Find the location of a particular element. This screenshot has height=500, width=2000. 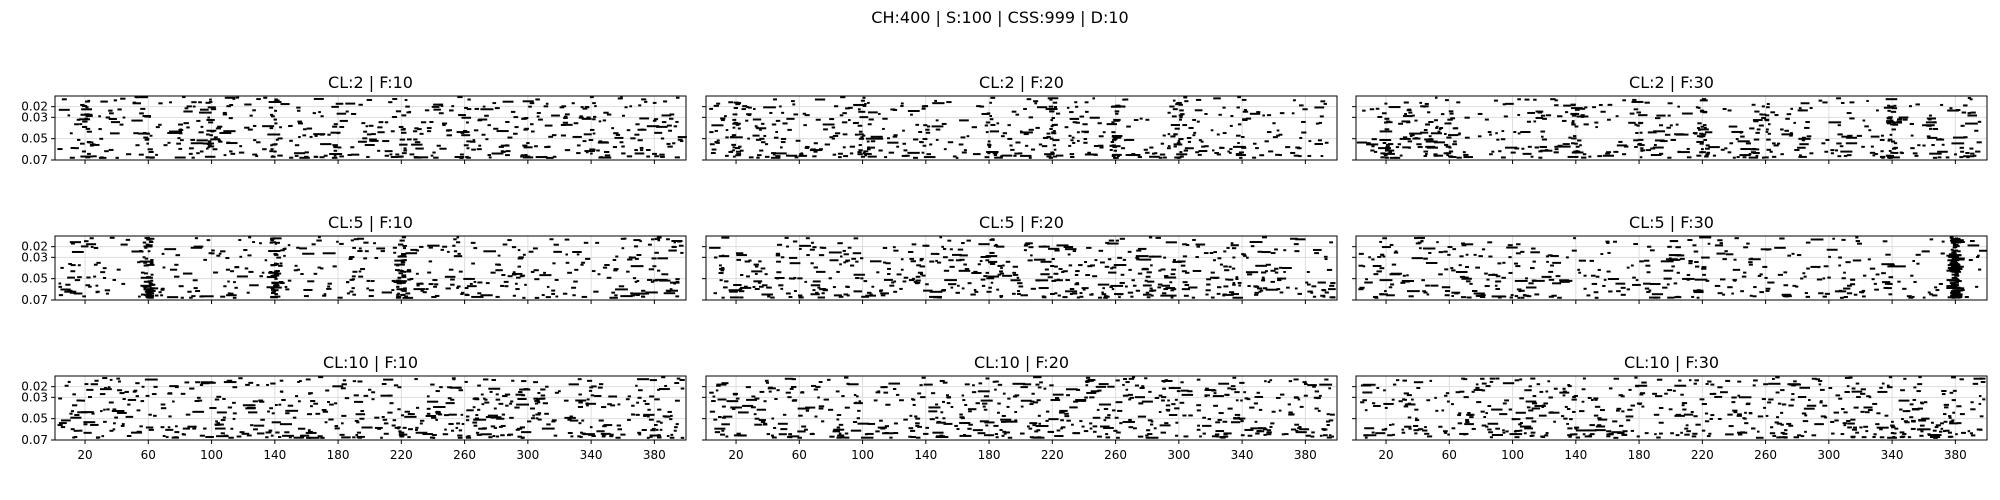

subplot-title: CL:2 | F:30 is located at coordinates (1671, 82).